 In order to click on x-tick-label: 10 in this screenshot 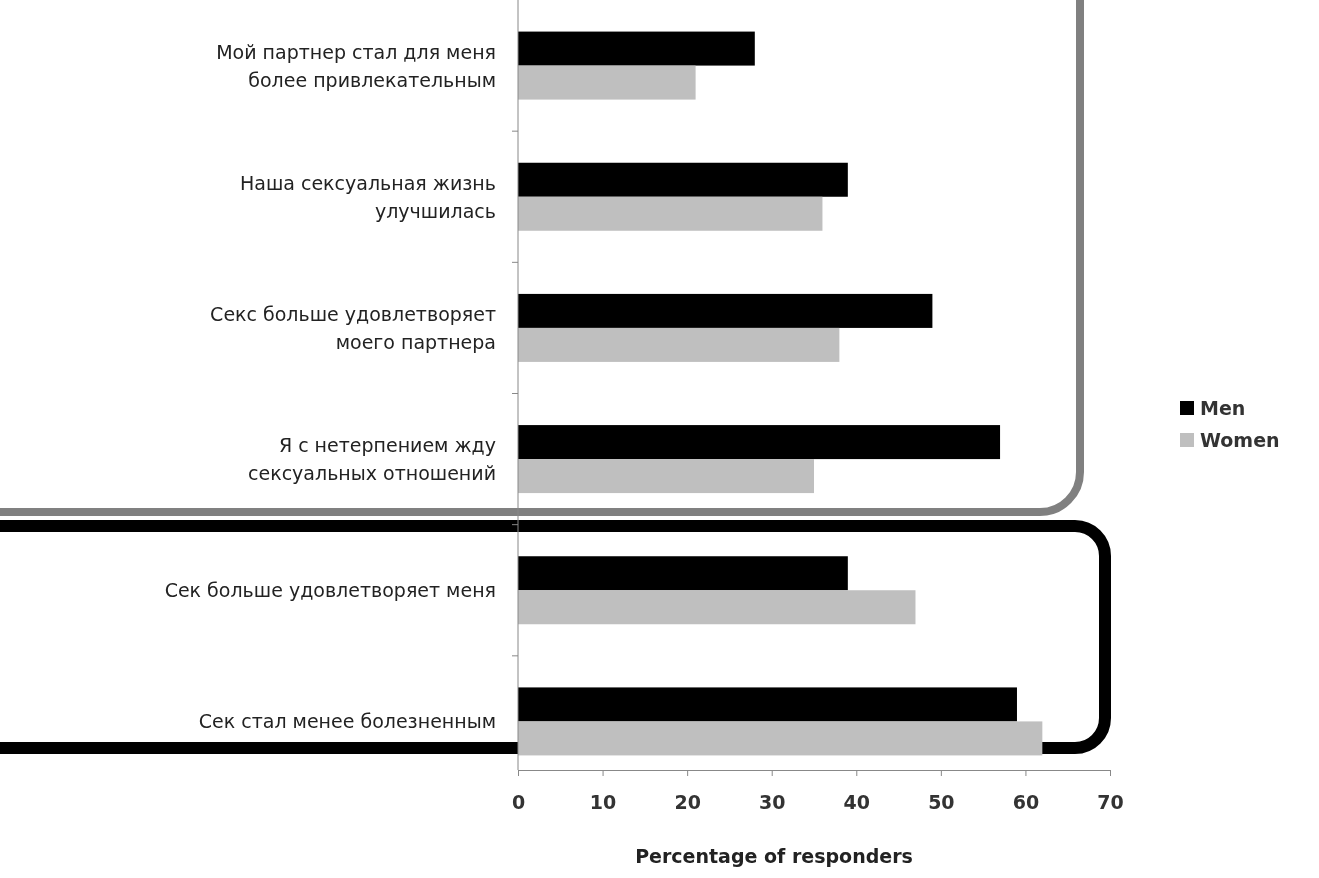, I will do `click(603, 802)`.